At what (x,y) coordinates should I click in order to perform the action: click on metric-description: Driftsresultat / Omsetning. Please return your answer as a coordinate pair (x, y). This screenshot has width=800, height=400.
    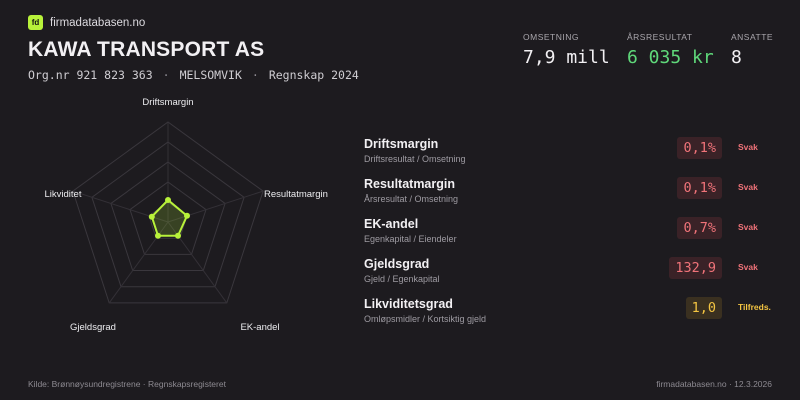
    Looking at the image, I should click on (415, 159).